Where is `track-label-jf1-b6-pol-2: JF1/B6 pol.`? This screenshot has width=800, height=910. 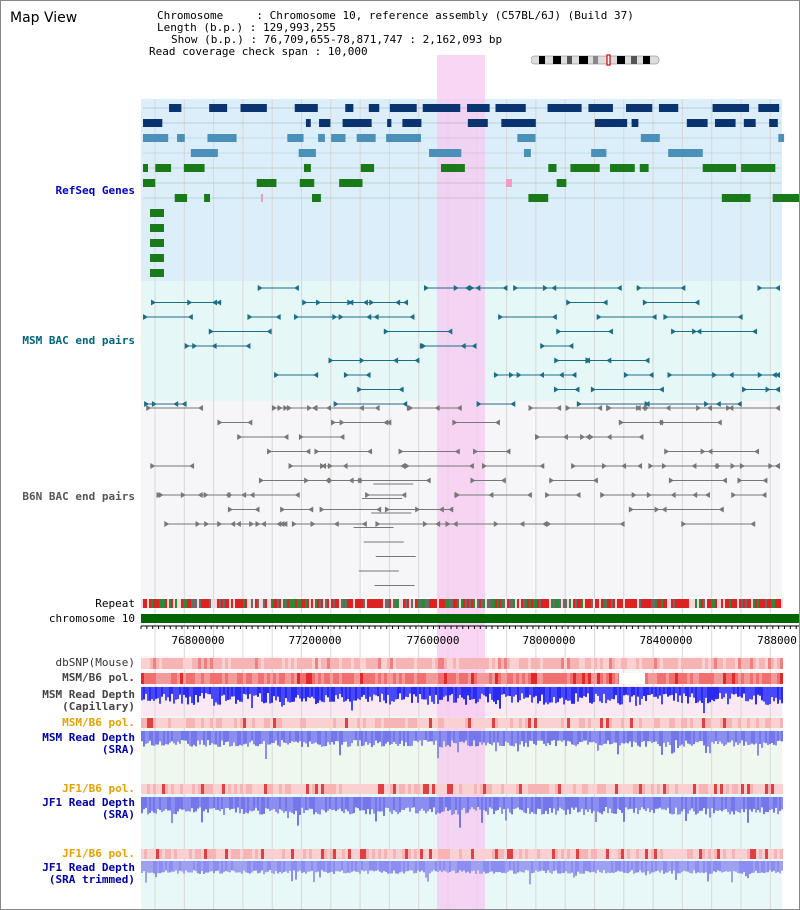
track-label-jf1-b6-pol-2: JF1/B6 pol. is located at coordinates (98, 853).